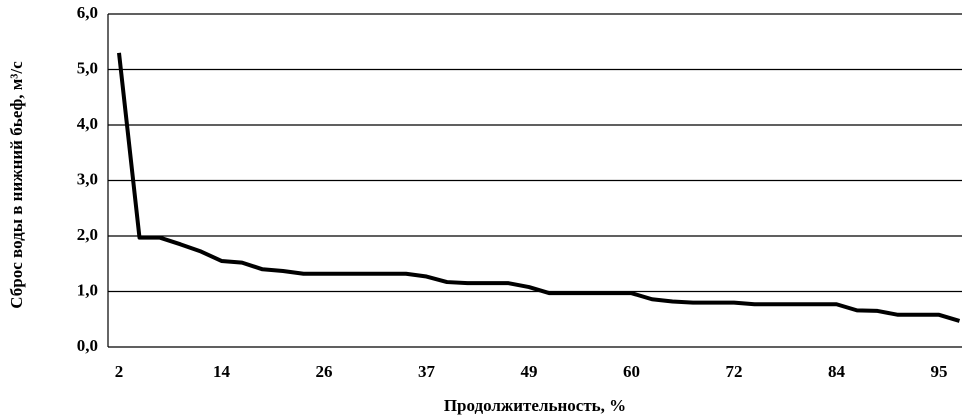 The image size is (969, 418). Describe the element at coordinates (87, 345) in the screenshot. I see `y-tick-label: 0,0` at that location.